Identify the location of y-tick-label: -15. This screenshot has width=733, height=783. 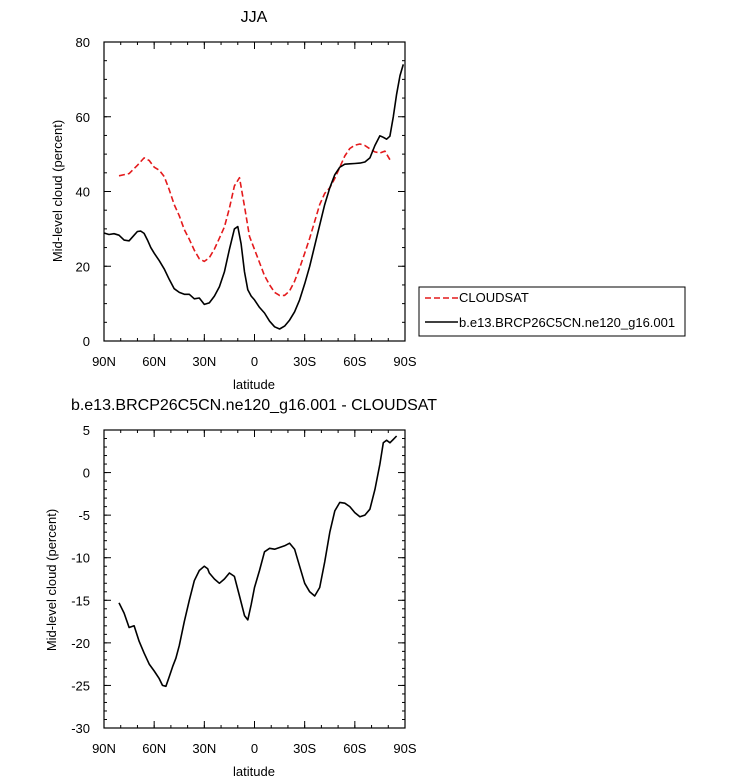
(80, 600).